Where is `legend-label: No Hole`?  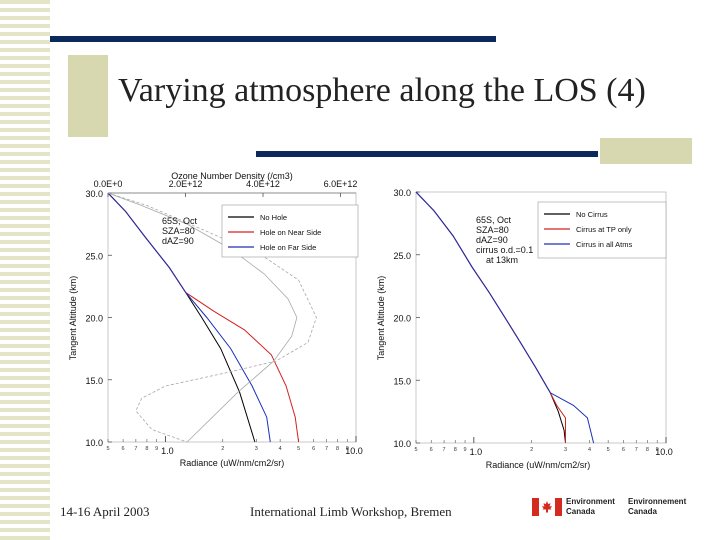
legend-label: No Hole is located at coordinates (273, 217).